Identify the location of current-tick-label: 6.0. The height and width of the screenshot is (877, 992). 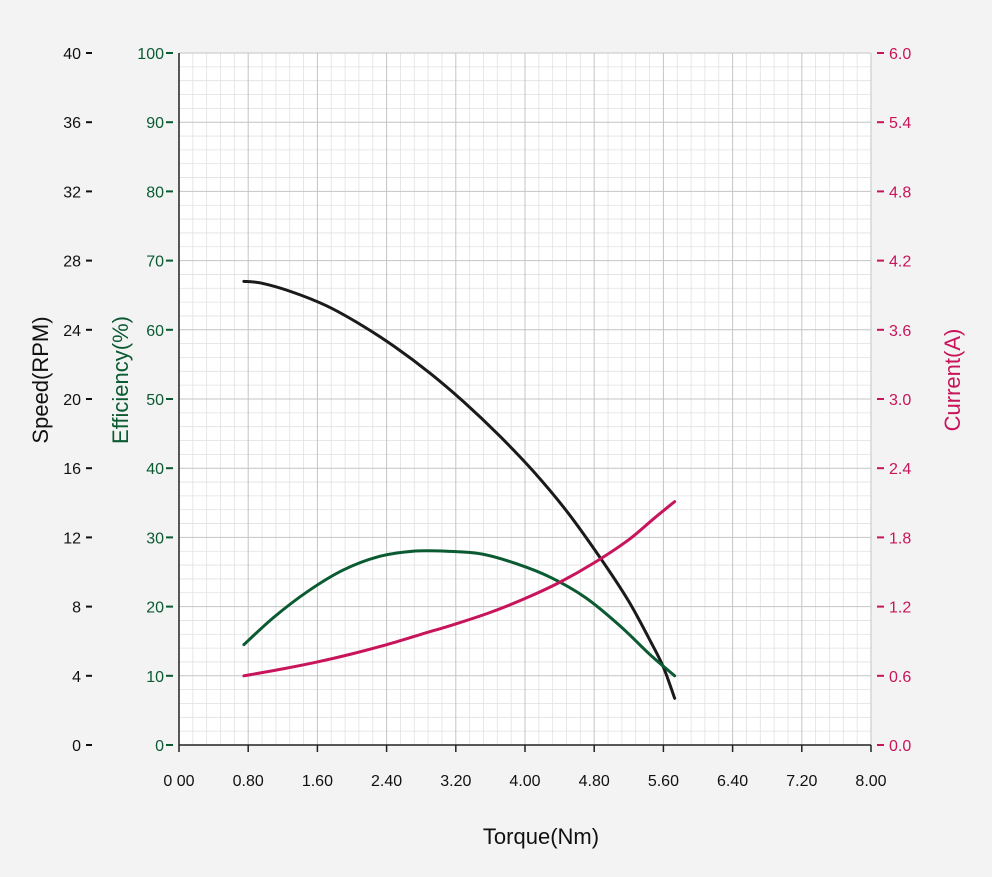
(900, 54).